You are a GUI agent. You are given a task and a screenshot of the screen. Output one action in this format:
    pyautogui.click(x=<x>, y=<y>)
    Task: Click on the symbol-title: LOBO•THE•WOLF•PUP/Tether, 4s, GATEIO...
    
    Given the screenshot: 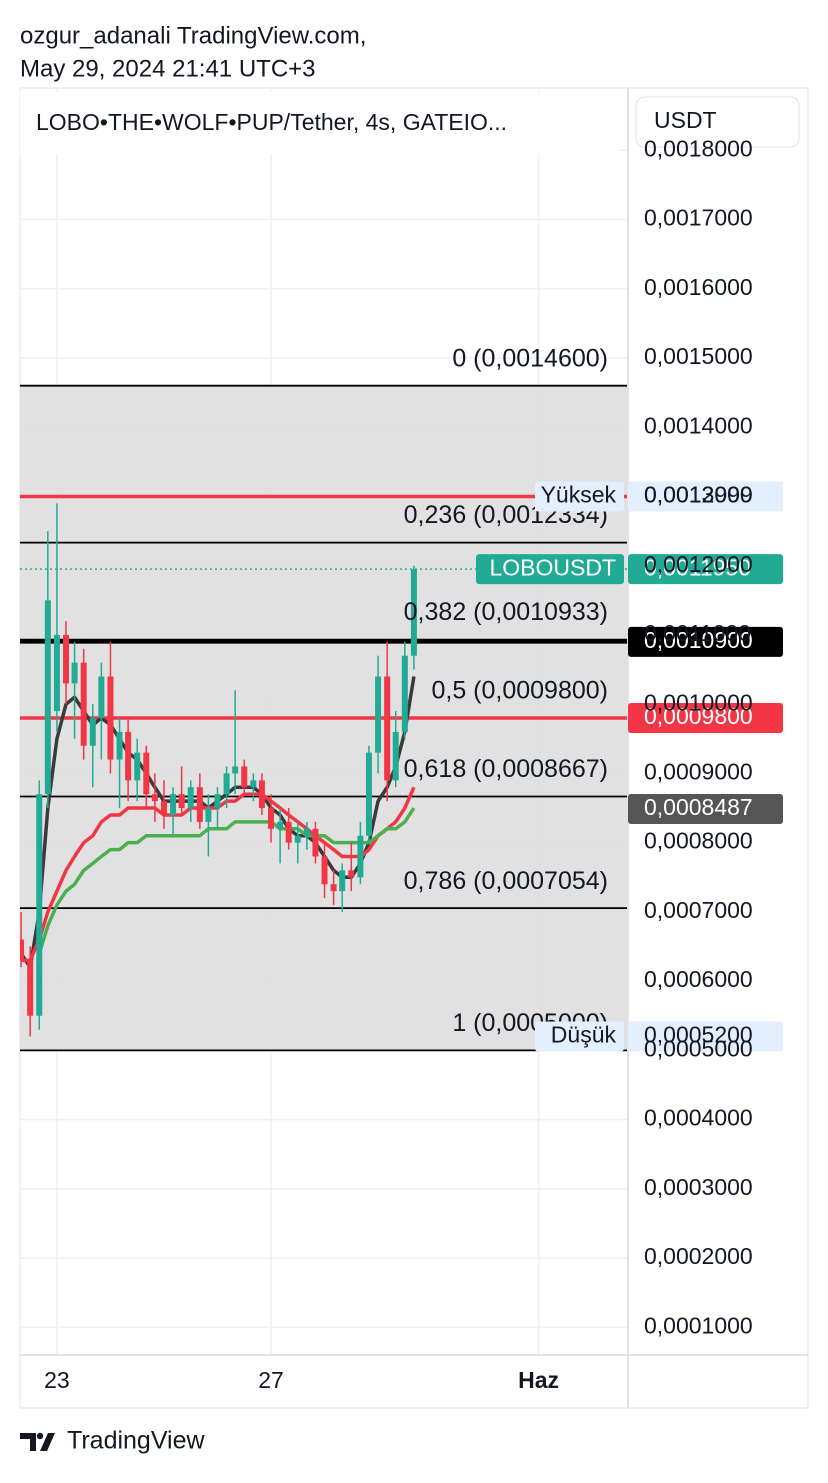 What is the action you would take?
    pyautogui.click(x=271, y=122)
    